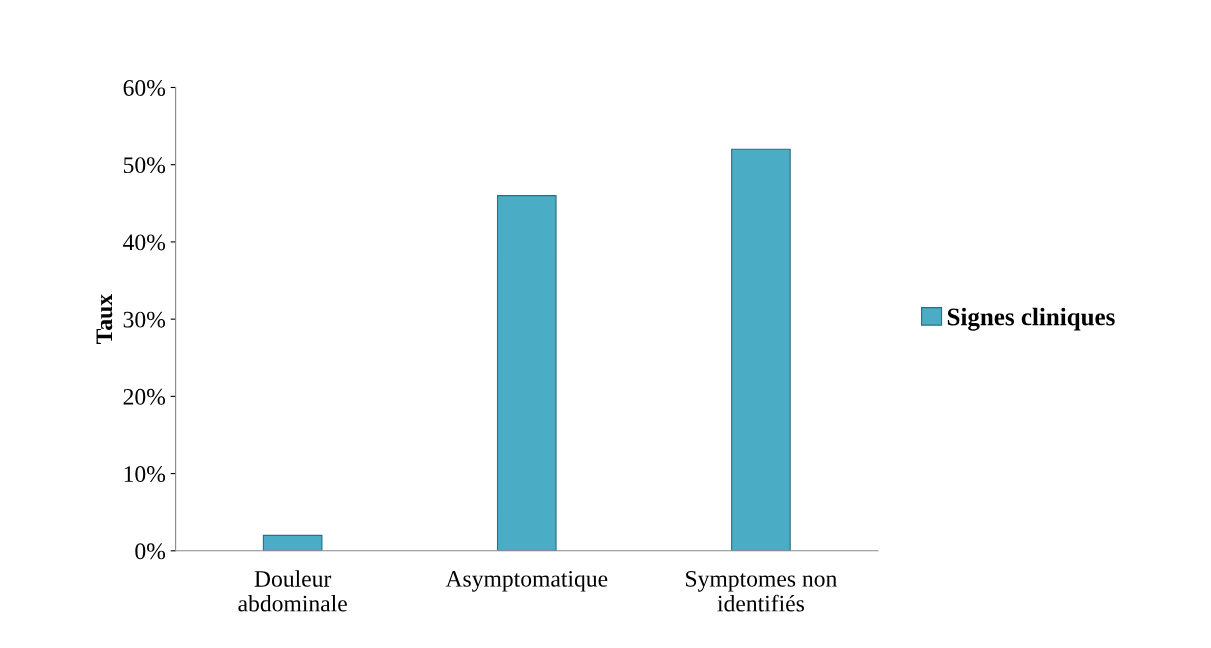 Image resolution: width=1211 pixels, height=648 pixels. Describe the element at coordinates (144, 396) in the screenshot. I see `y-tick-label: 20%` at that location.